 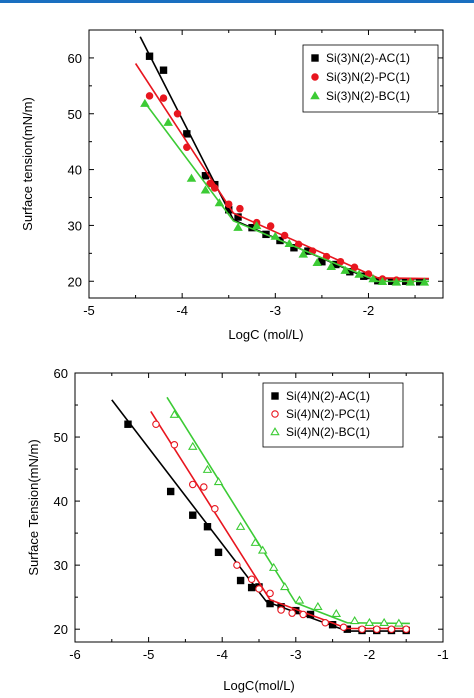 I want to click on x-axis-title: LogC(mol/L), so click(x=259, y=685).